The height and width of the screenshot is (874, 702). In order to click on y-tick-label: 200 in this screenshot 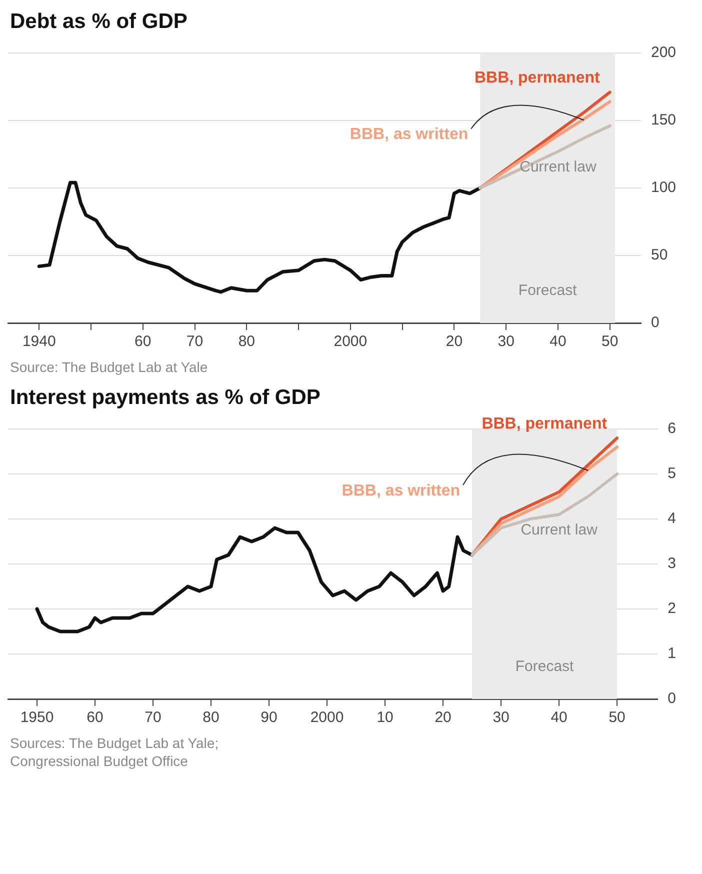, I will do `click(663, 53)`.